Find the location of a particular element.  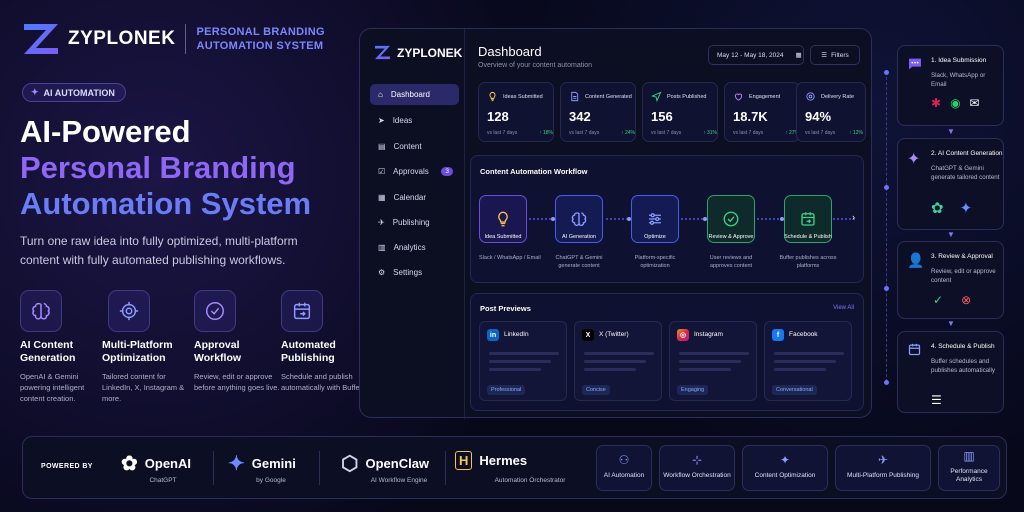

calendar-icon is located at coordinates (302, 311).